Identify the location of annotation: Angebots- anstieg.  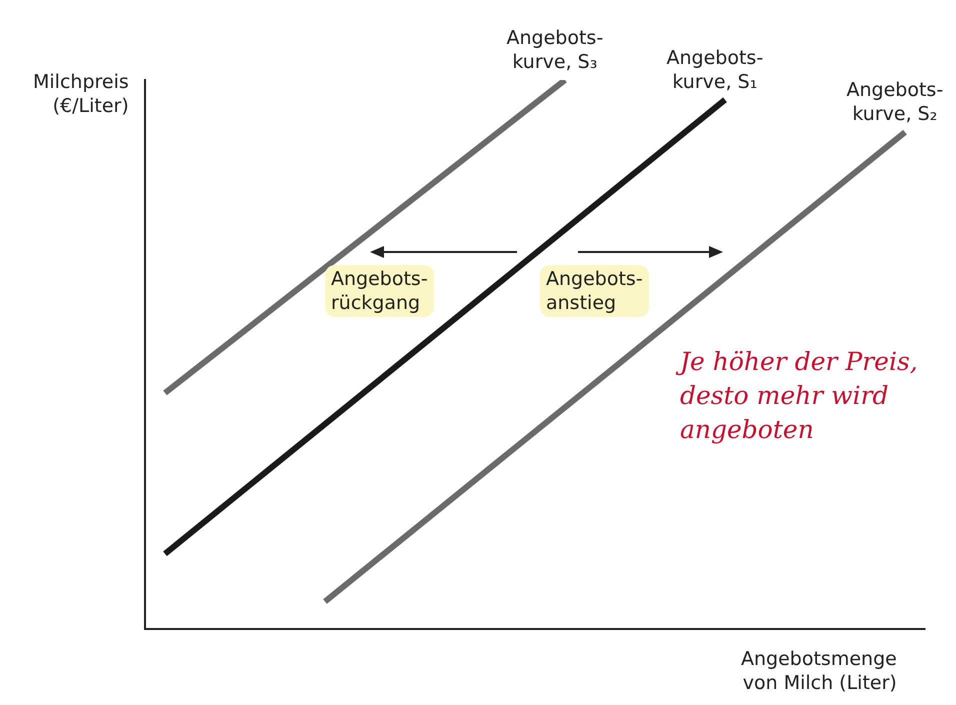
(594, 291).